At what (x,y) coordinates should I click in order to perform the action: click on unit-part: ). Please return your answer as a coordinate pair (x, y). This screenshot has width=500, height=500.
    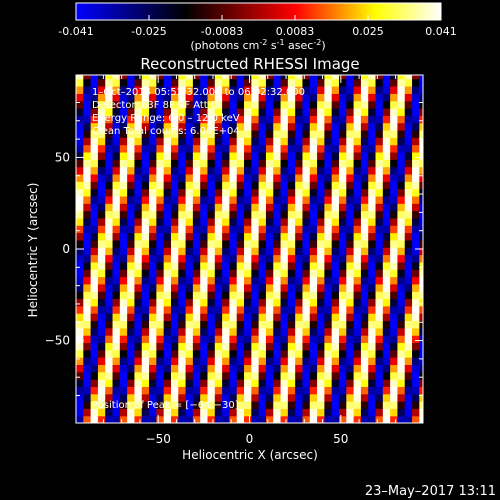
    Looking at the image, I should click on (323, 45).